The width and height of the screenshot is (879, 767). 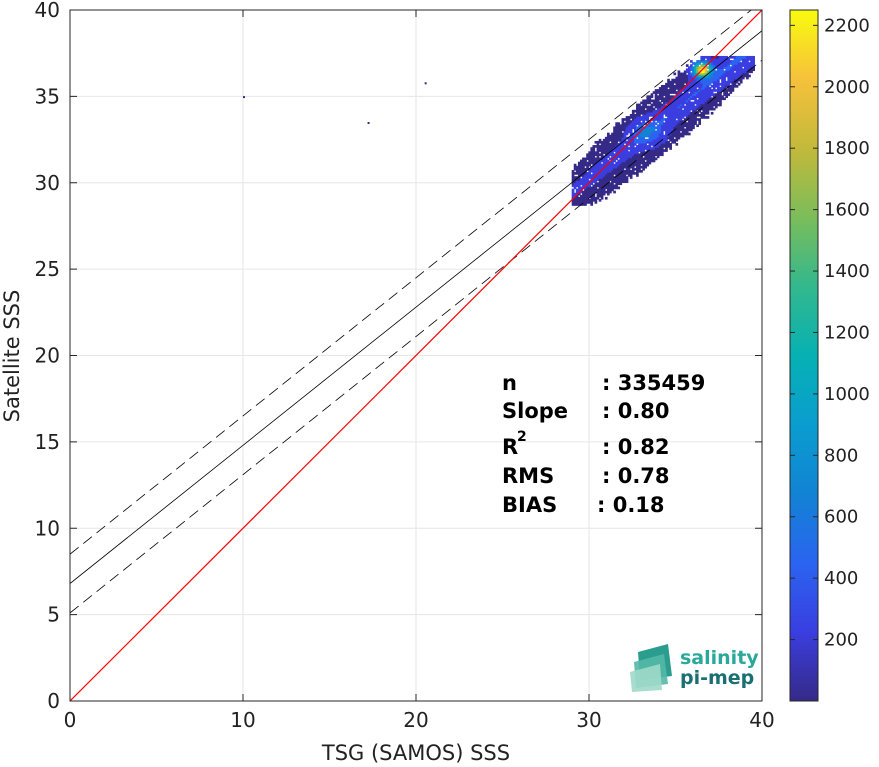 I want to click on stat-slope-label: Slope, so click(x=535, y=411).